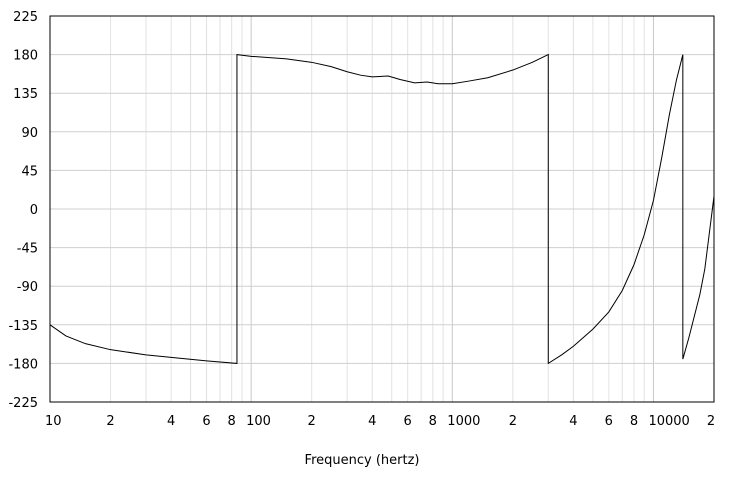 This screenshot has width=730, height=477. I want to click on y-tick-label: -90, so click(27, 287).